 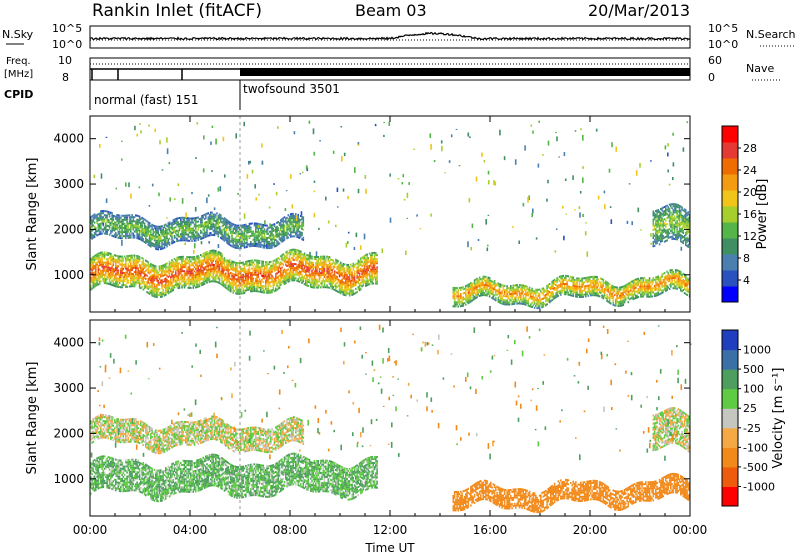 What do you see at coordinates (771, 34) in the screenshot?
I see `nsearch-label: N.Search` at bounding box center [771, 34].